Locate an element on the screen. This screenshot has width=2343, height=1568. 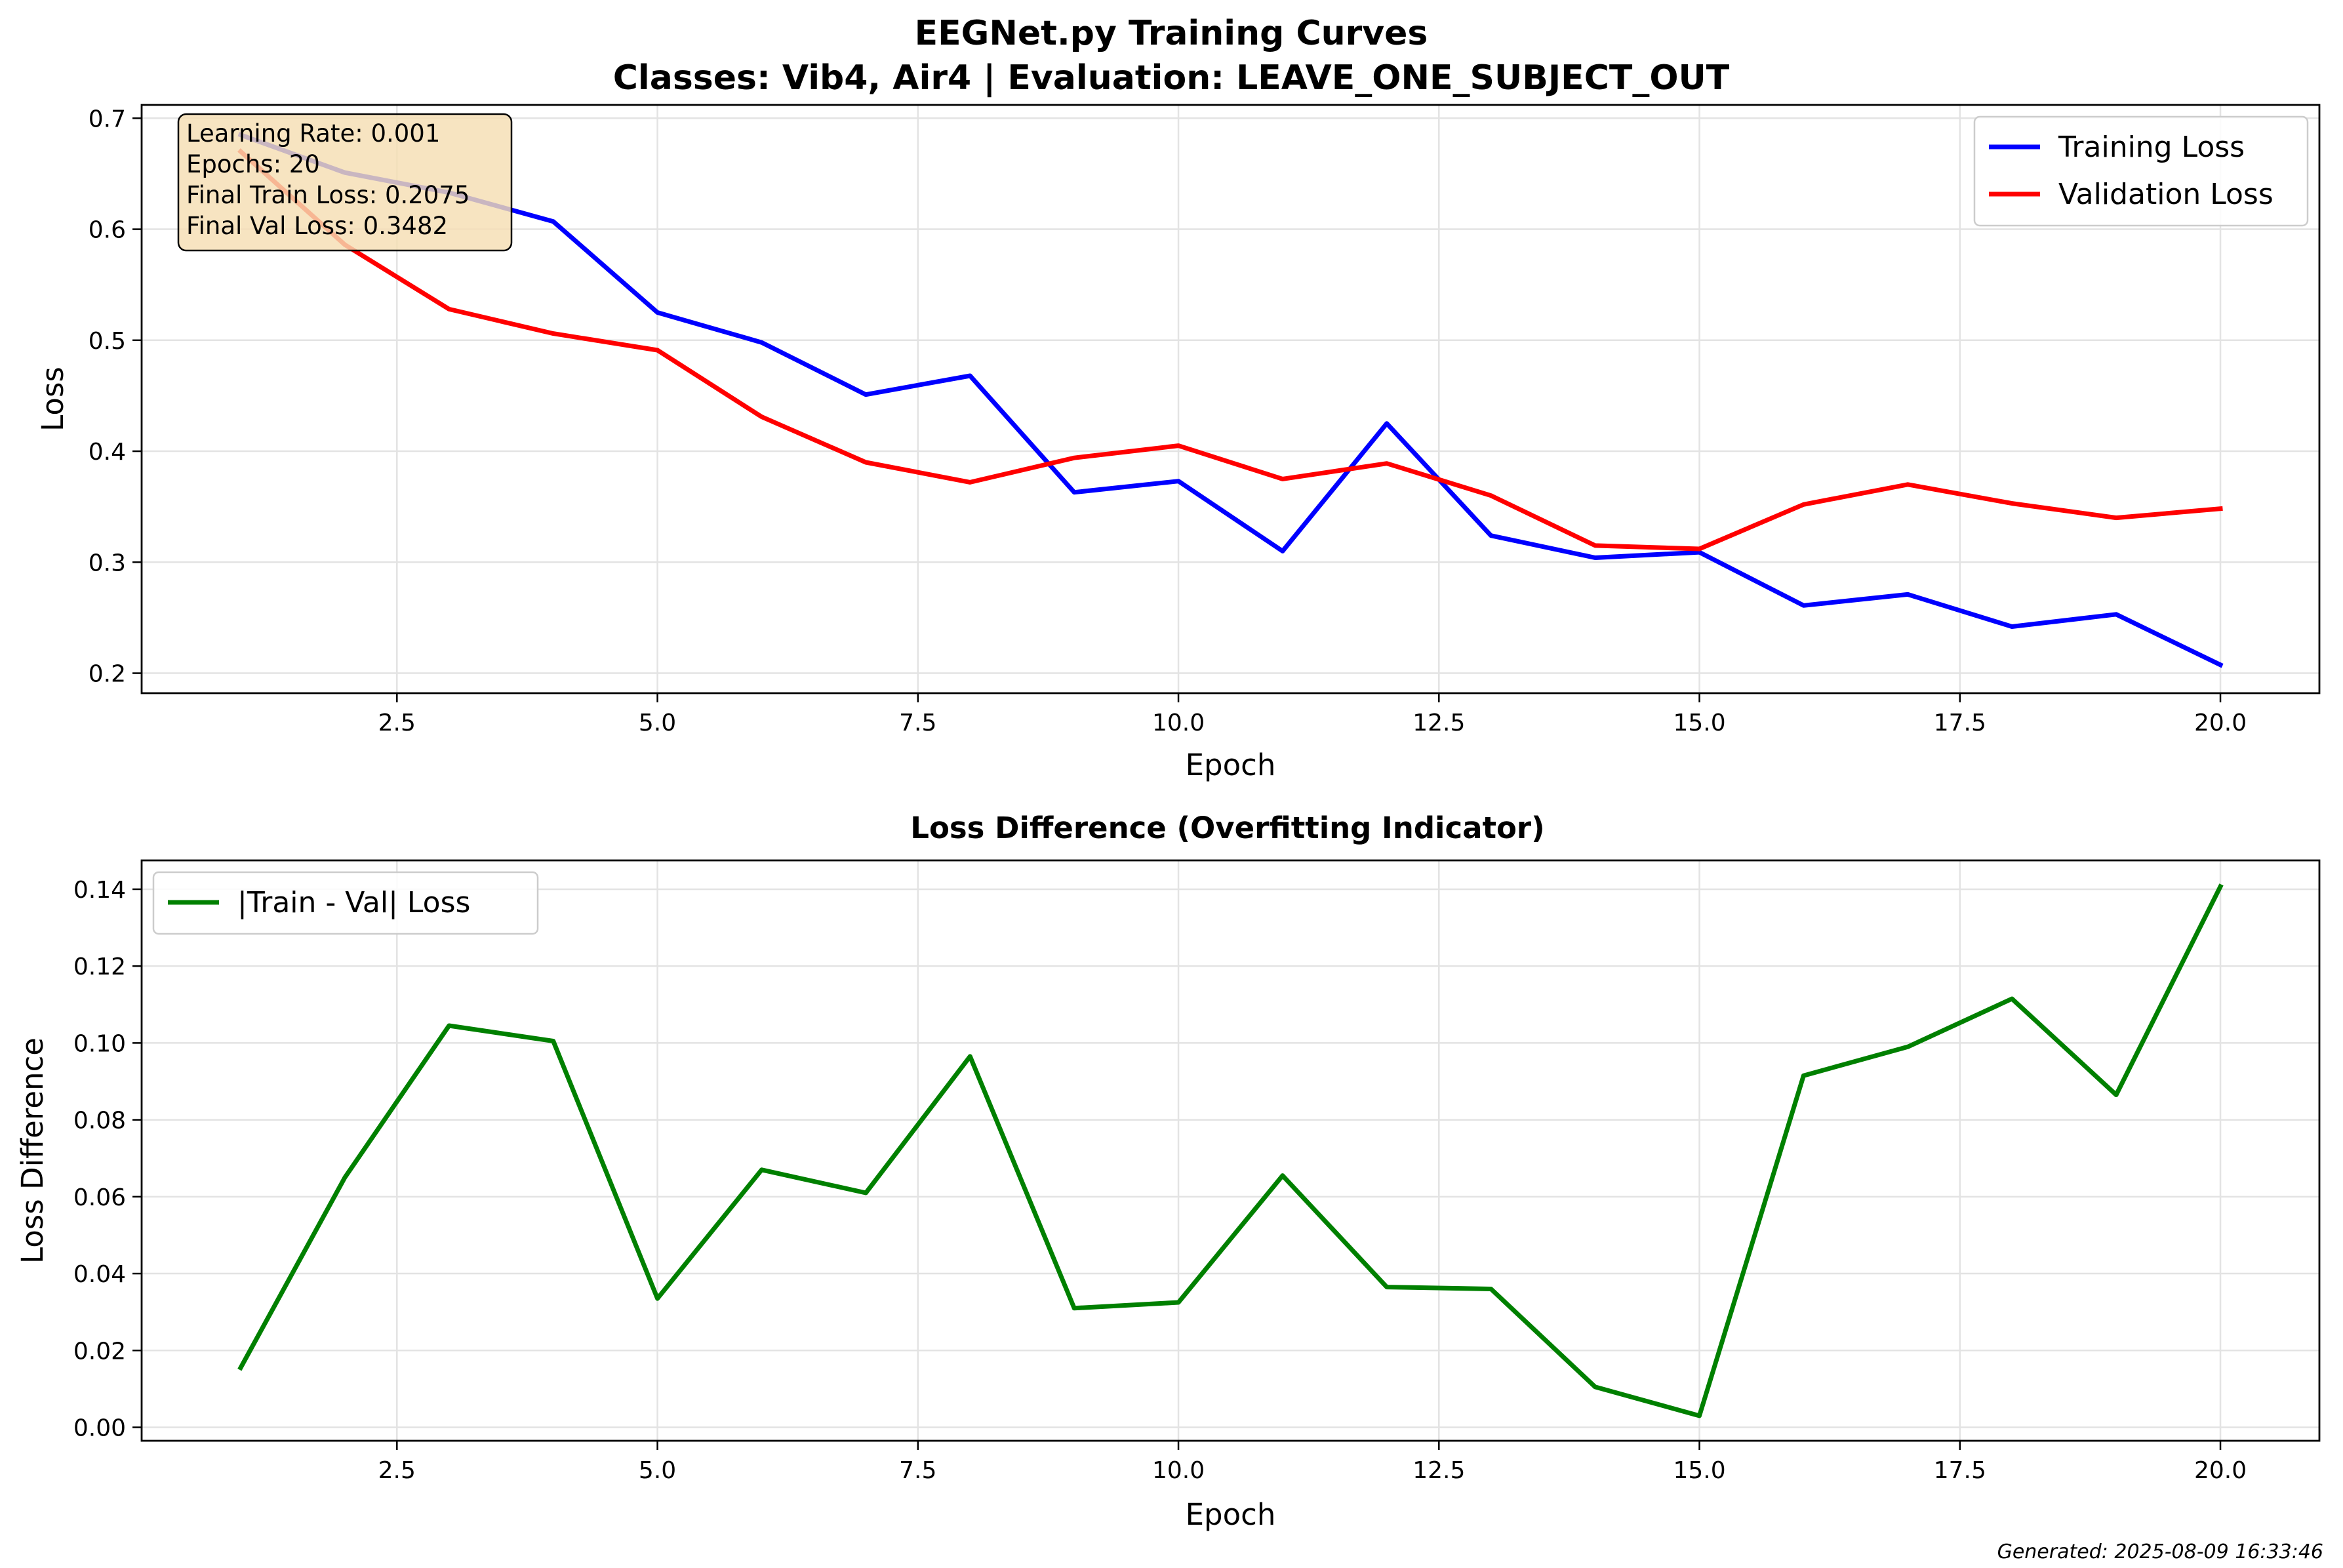
y-axis-label: Loss is located at coordinates (52, 399).